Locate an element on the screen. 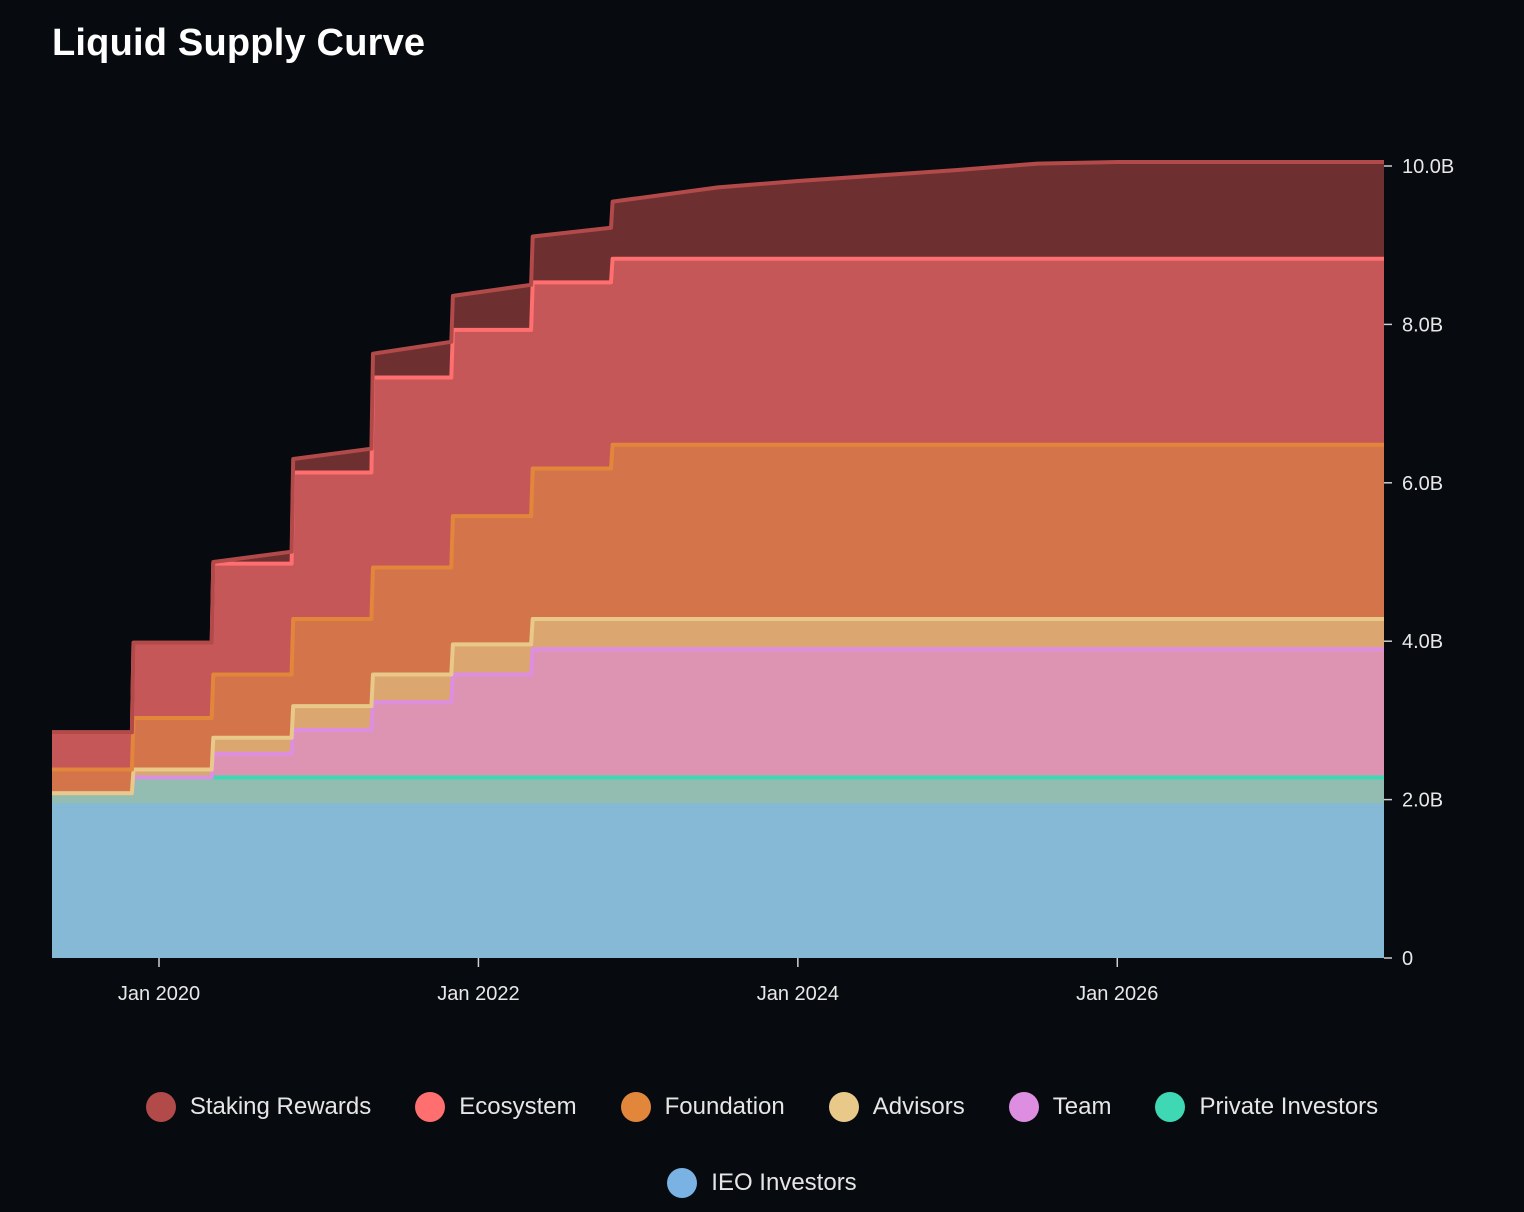 This screenshot has width=1524, height=1212. legend-row-2: IEO Investors is located at coordinates (762, 1183).